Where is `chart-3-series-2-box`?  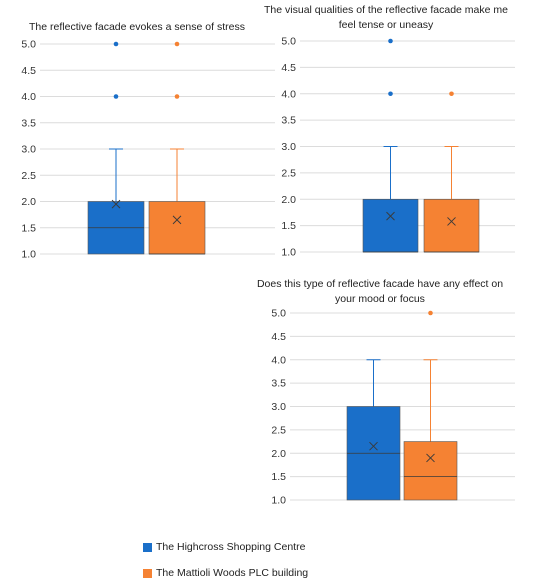
chart-3-series-2-box is located at coordinates (430, 471).